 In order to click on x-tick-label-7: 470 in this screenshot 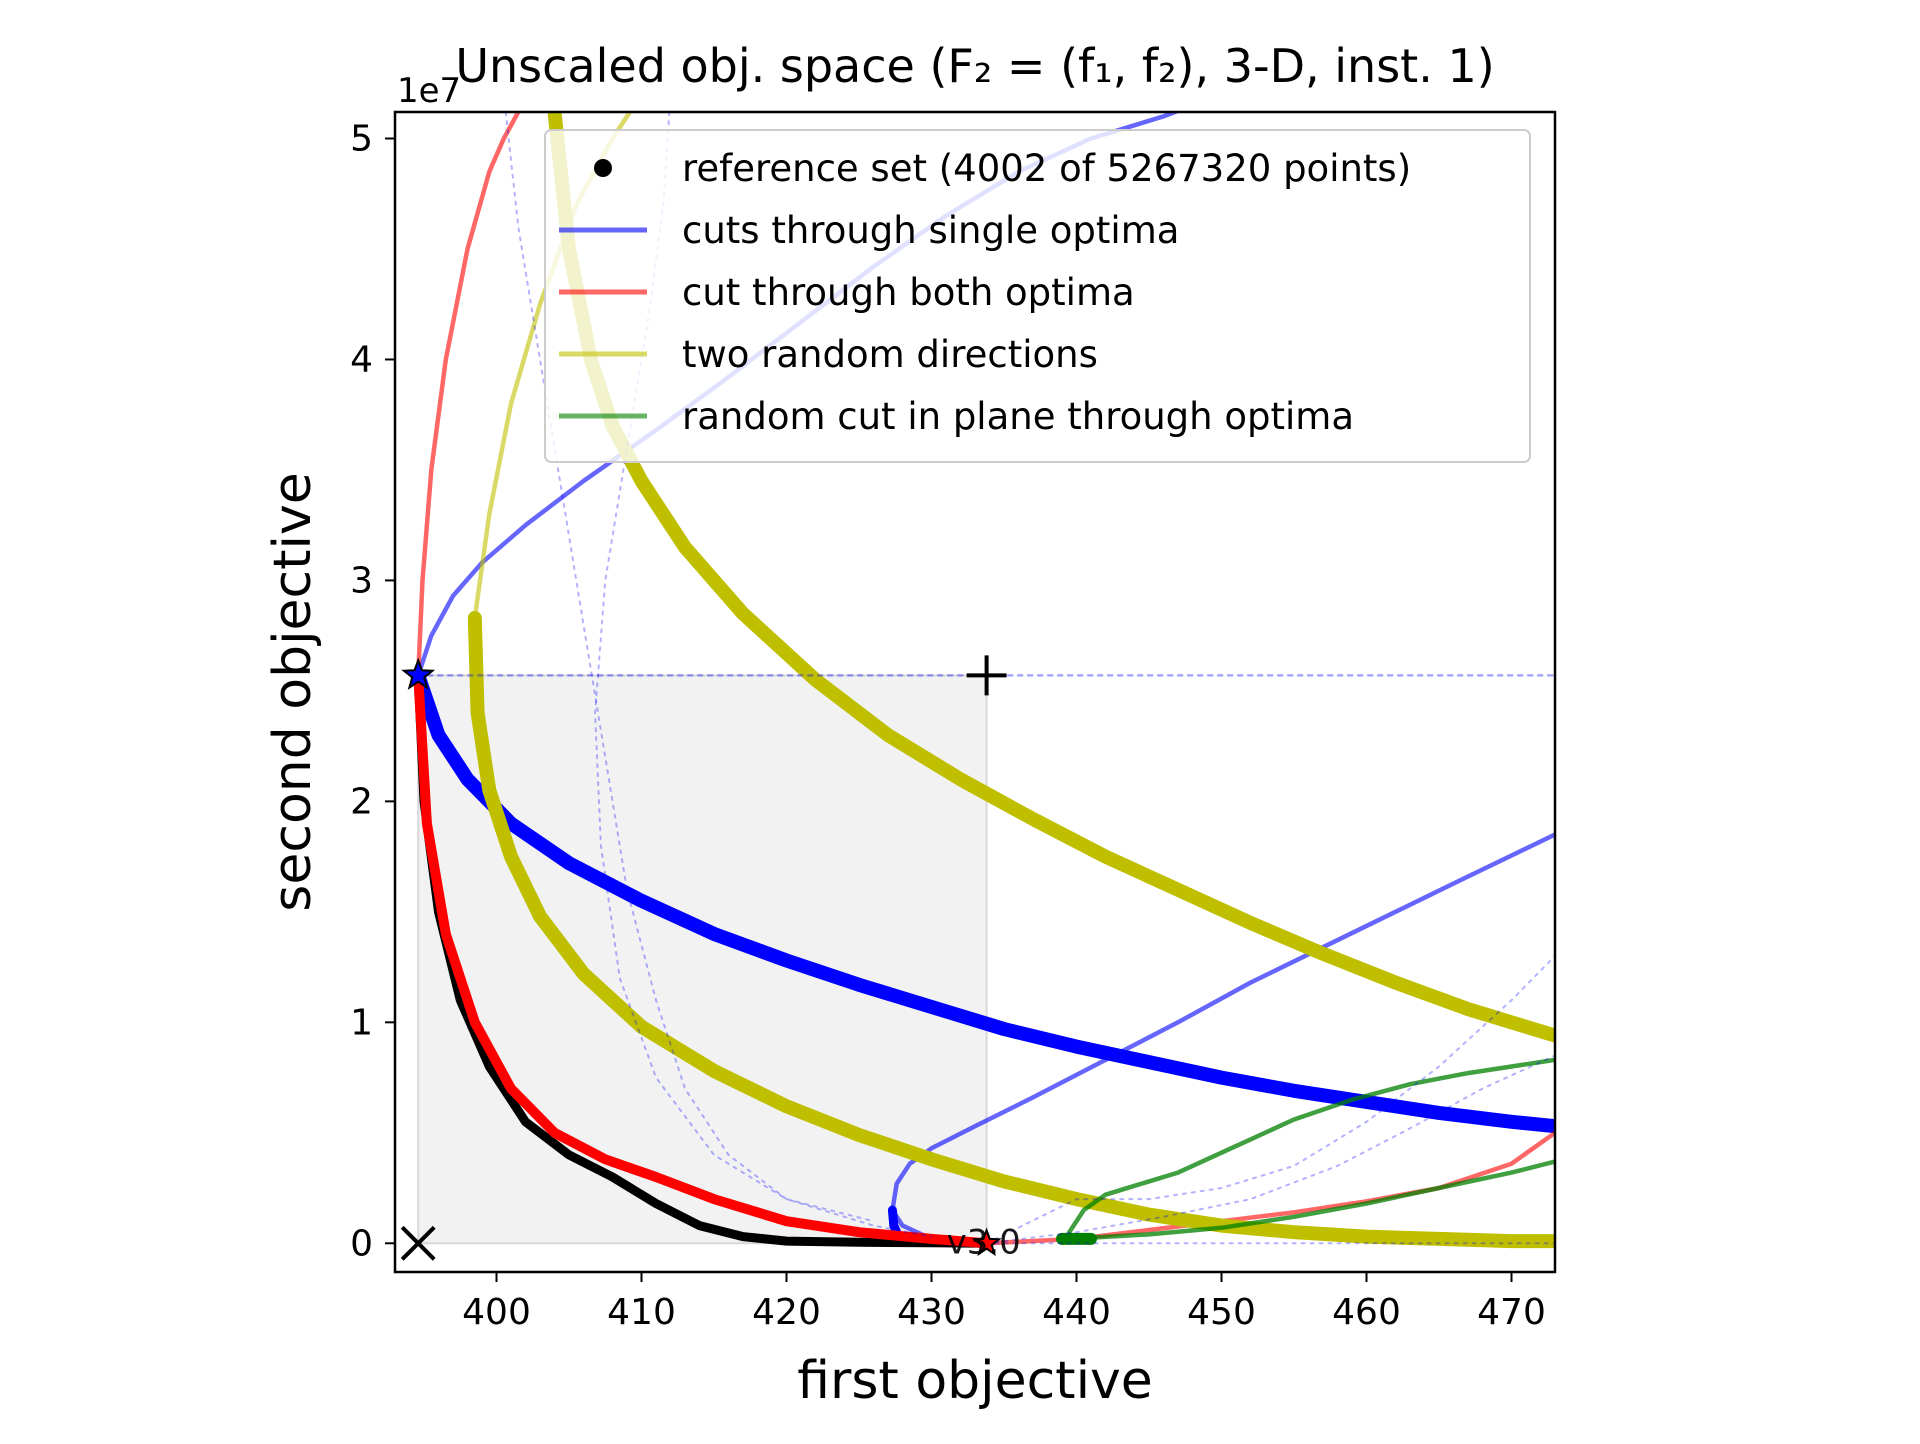, I will do `click(1511, 1312)`.